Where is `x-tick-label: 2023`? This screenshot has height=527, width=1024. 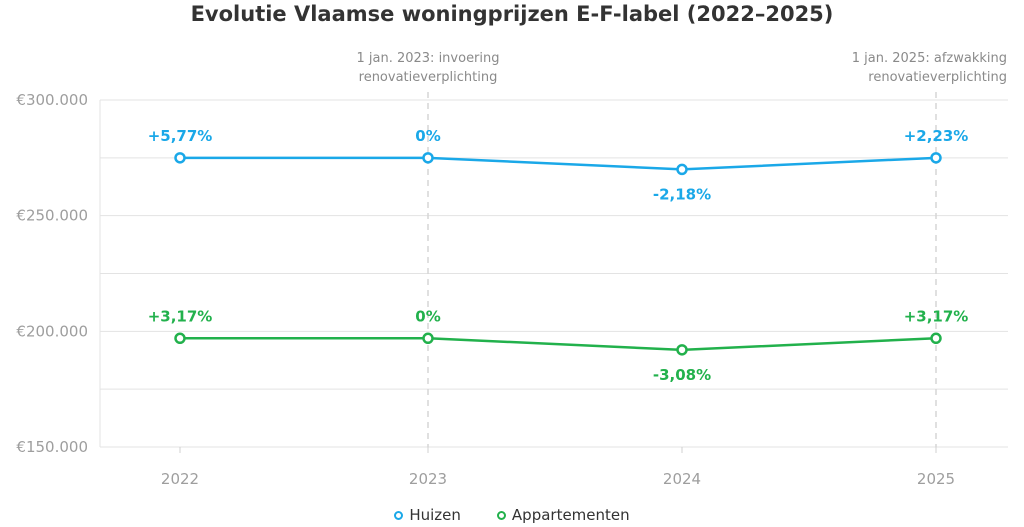 x-tick-label: 2023 is located at coordinates (428, 479).